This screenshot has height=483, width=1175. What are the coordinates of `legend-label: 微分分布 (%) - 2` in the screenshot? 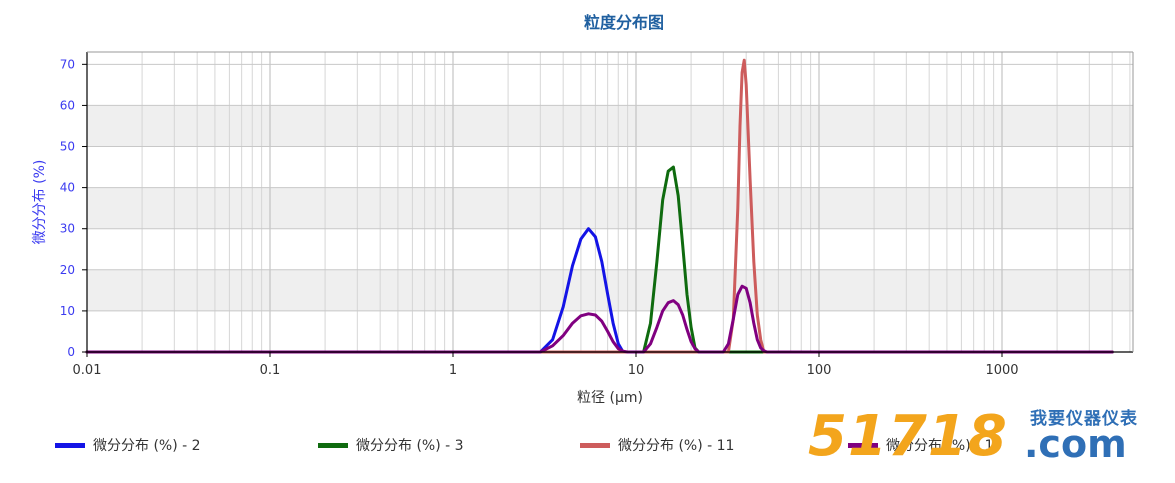 It's located at (147, 446).